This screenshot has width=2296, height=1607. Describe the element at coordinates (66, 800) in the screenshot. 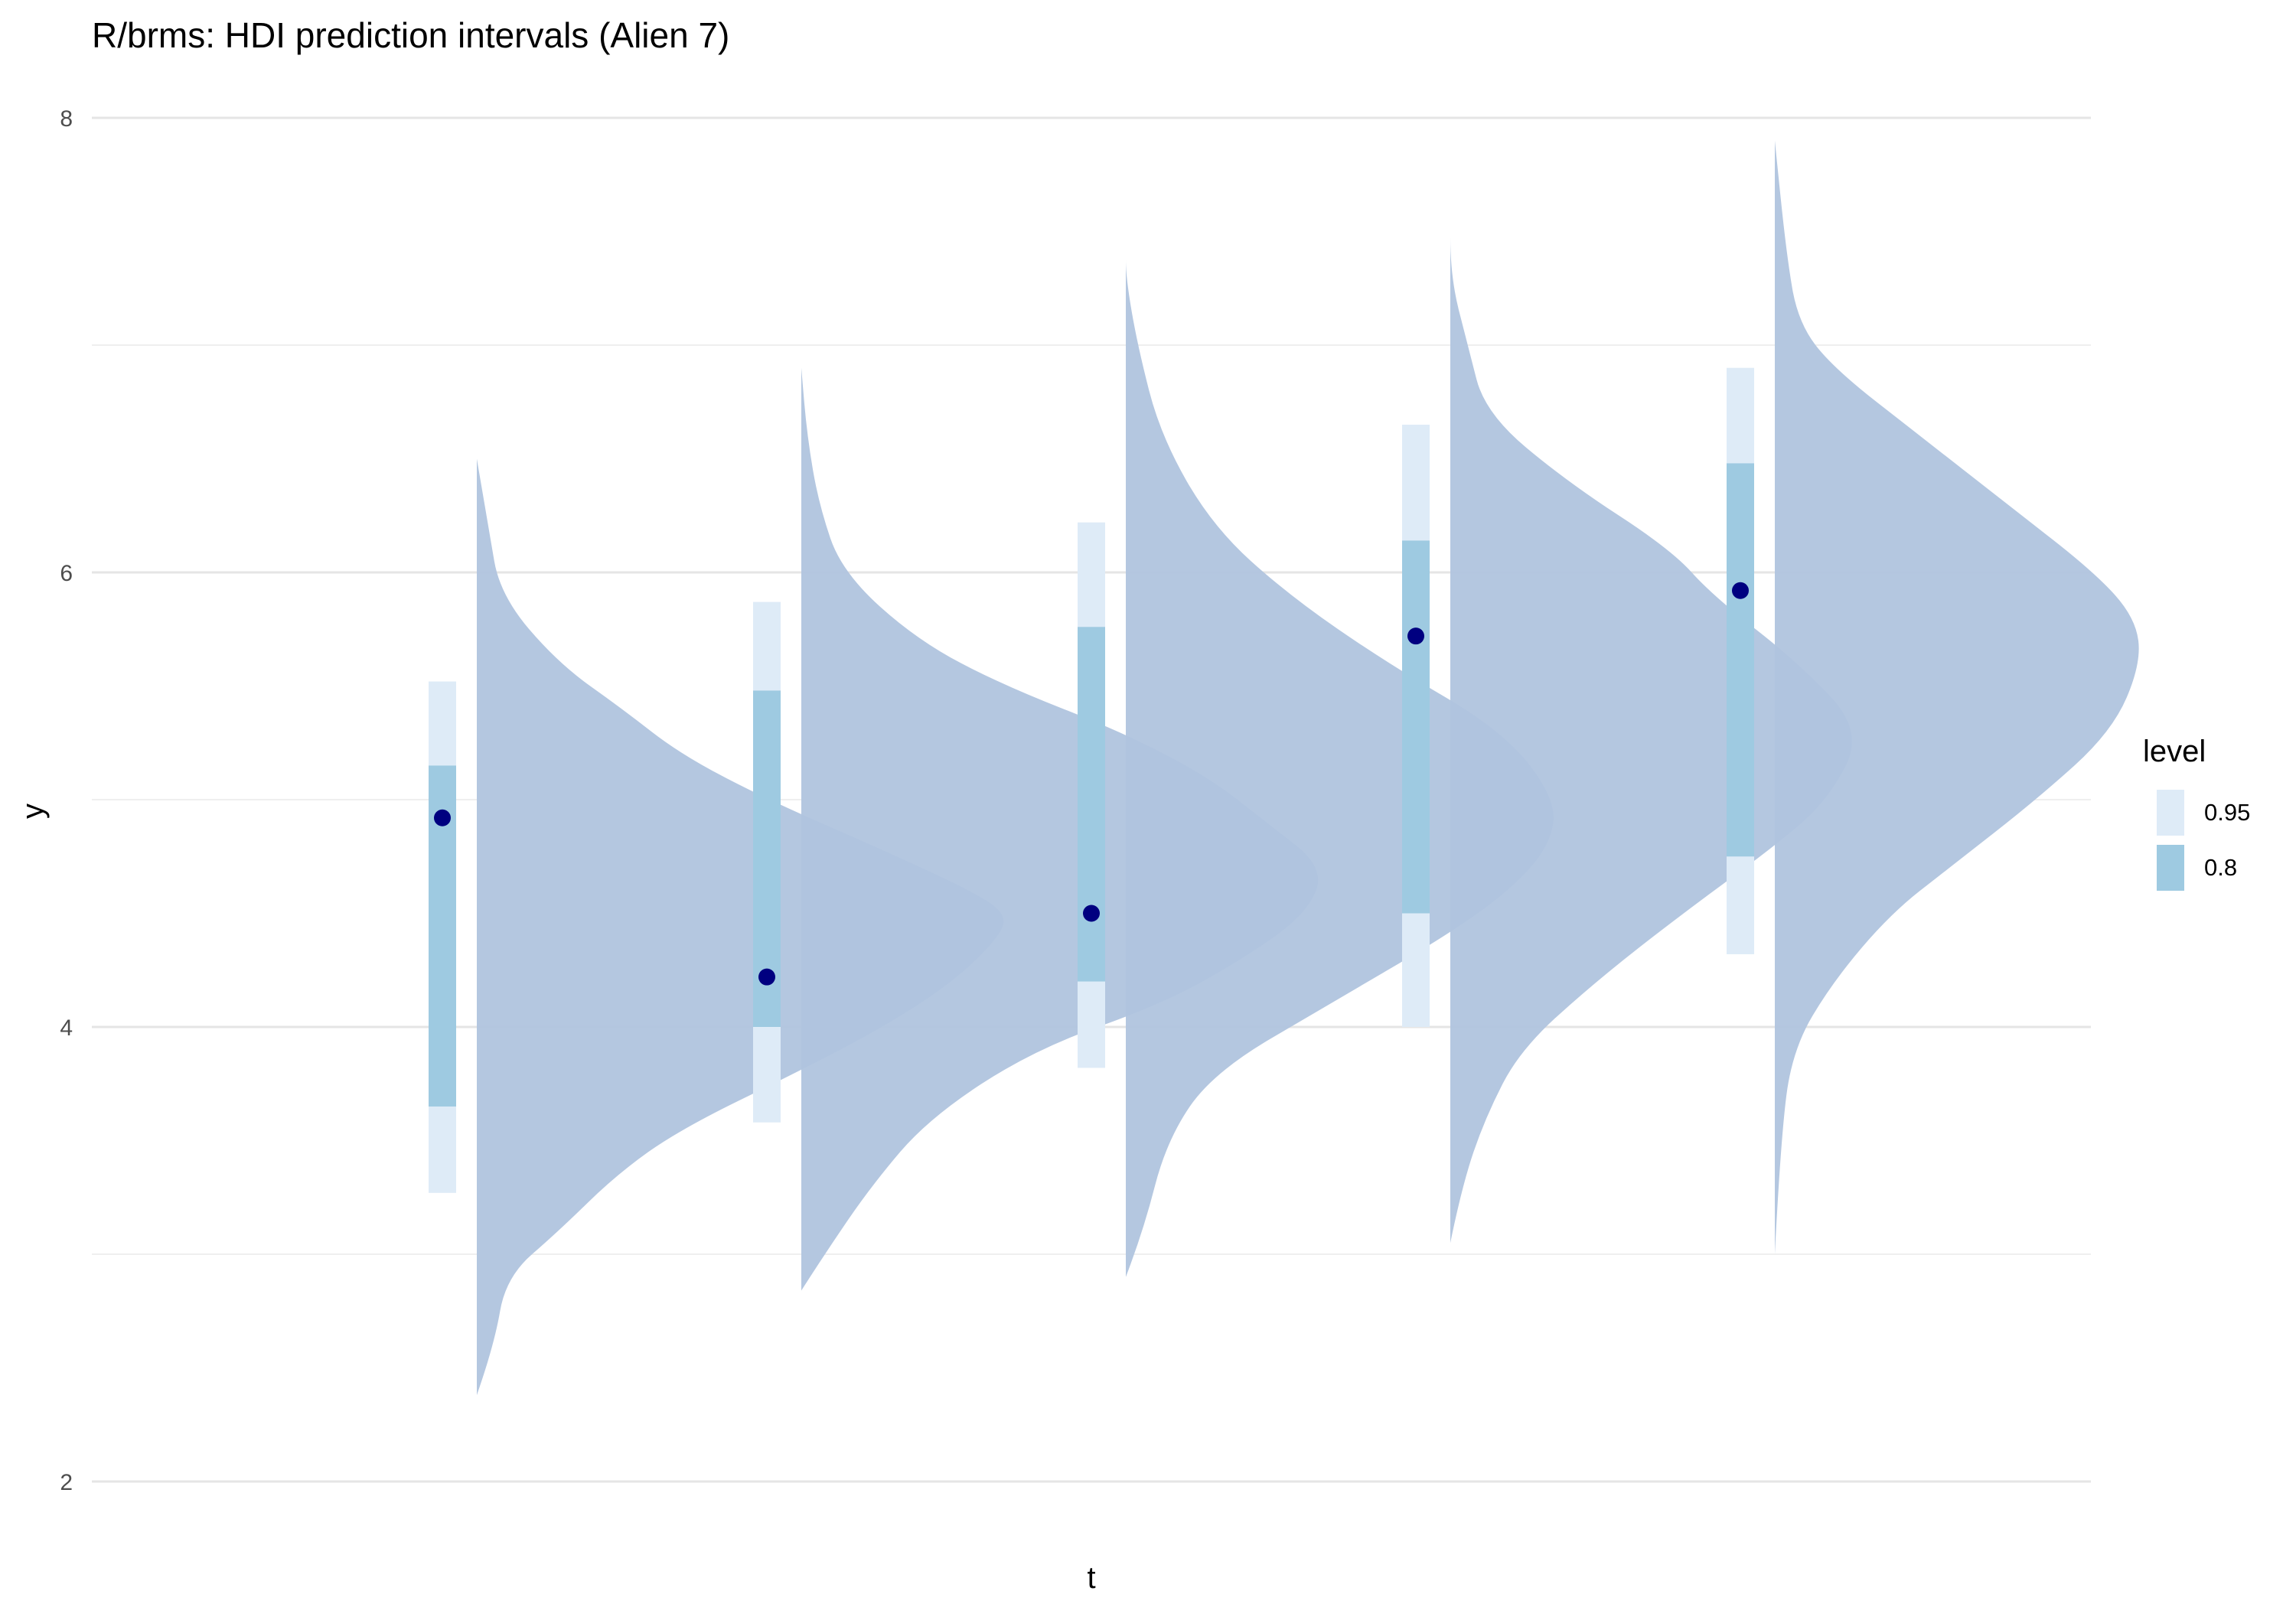

I see `y-axis-ticks: 2 4 6 8` at that location.